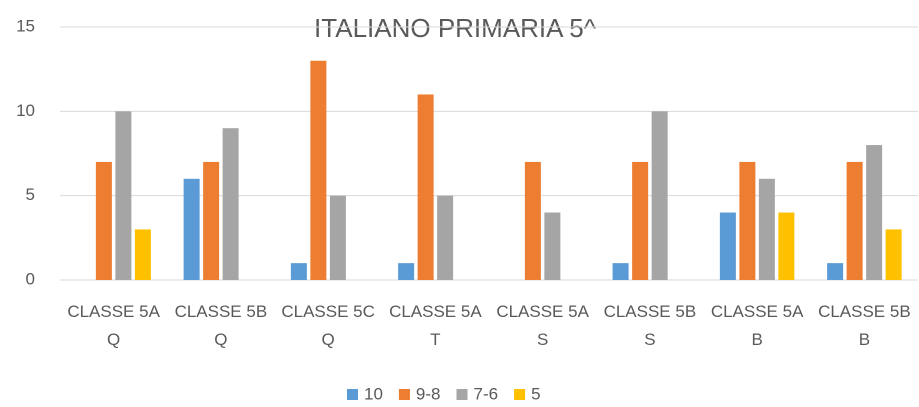 This screenshot has width=919, height=407. Describe the element at coordinates (650, 325) in the screenshot. I see `x-tick-label: CLASSE 5B S` at that location.